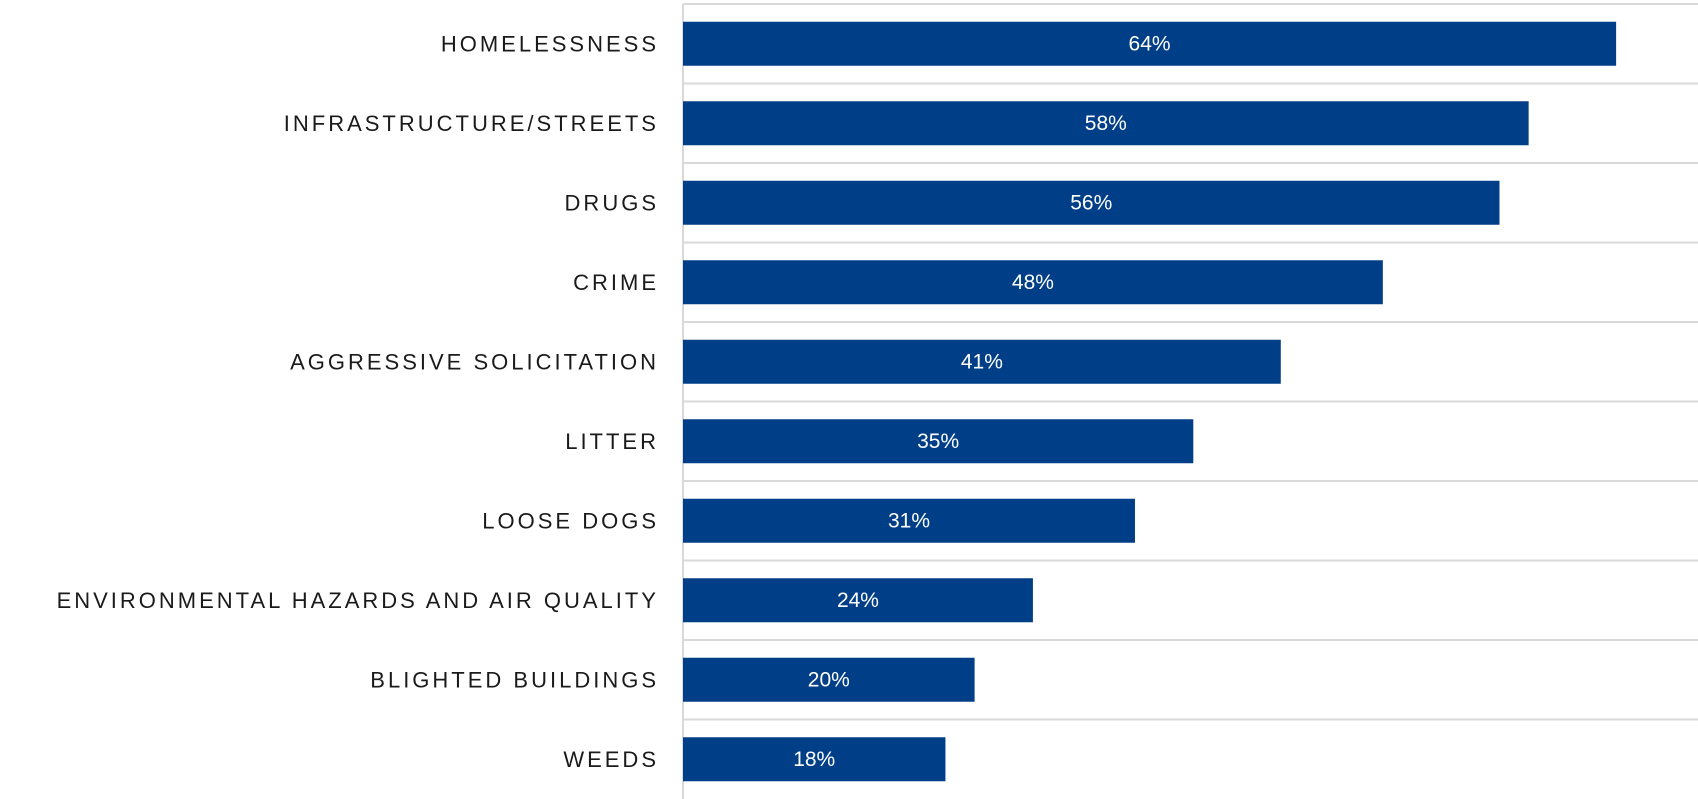 This screenshot has width=1698, height=799. What do you see at coordinates (474, 361) in the screenshot?
I see `category-label: AGGRESSIVE SOLICITATION` at bounding box center [474, 361].